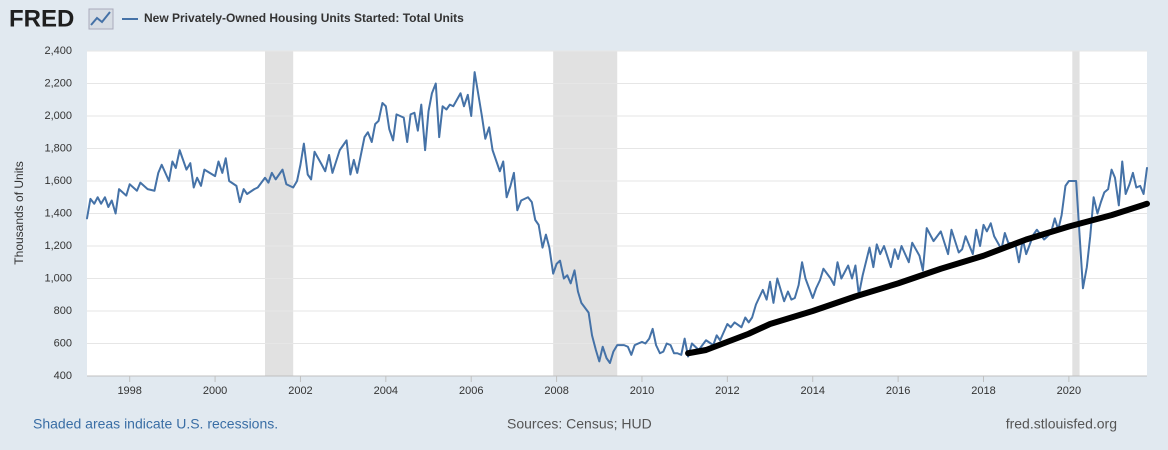 This screenshot has height=450, width=1168. What do you see at coordinates (58, 246) in the screenshot?
I see `y-tick-label: 1,200` at bounding box center [58, 246].